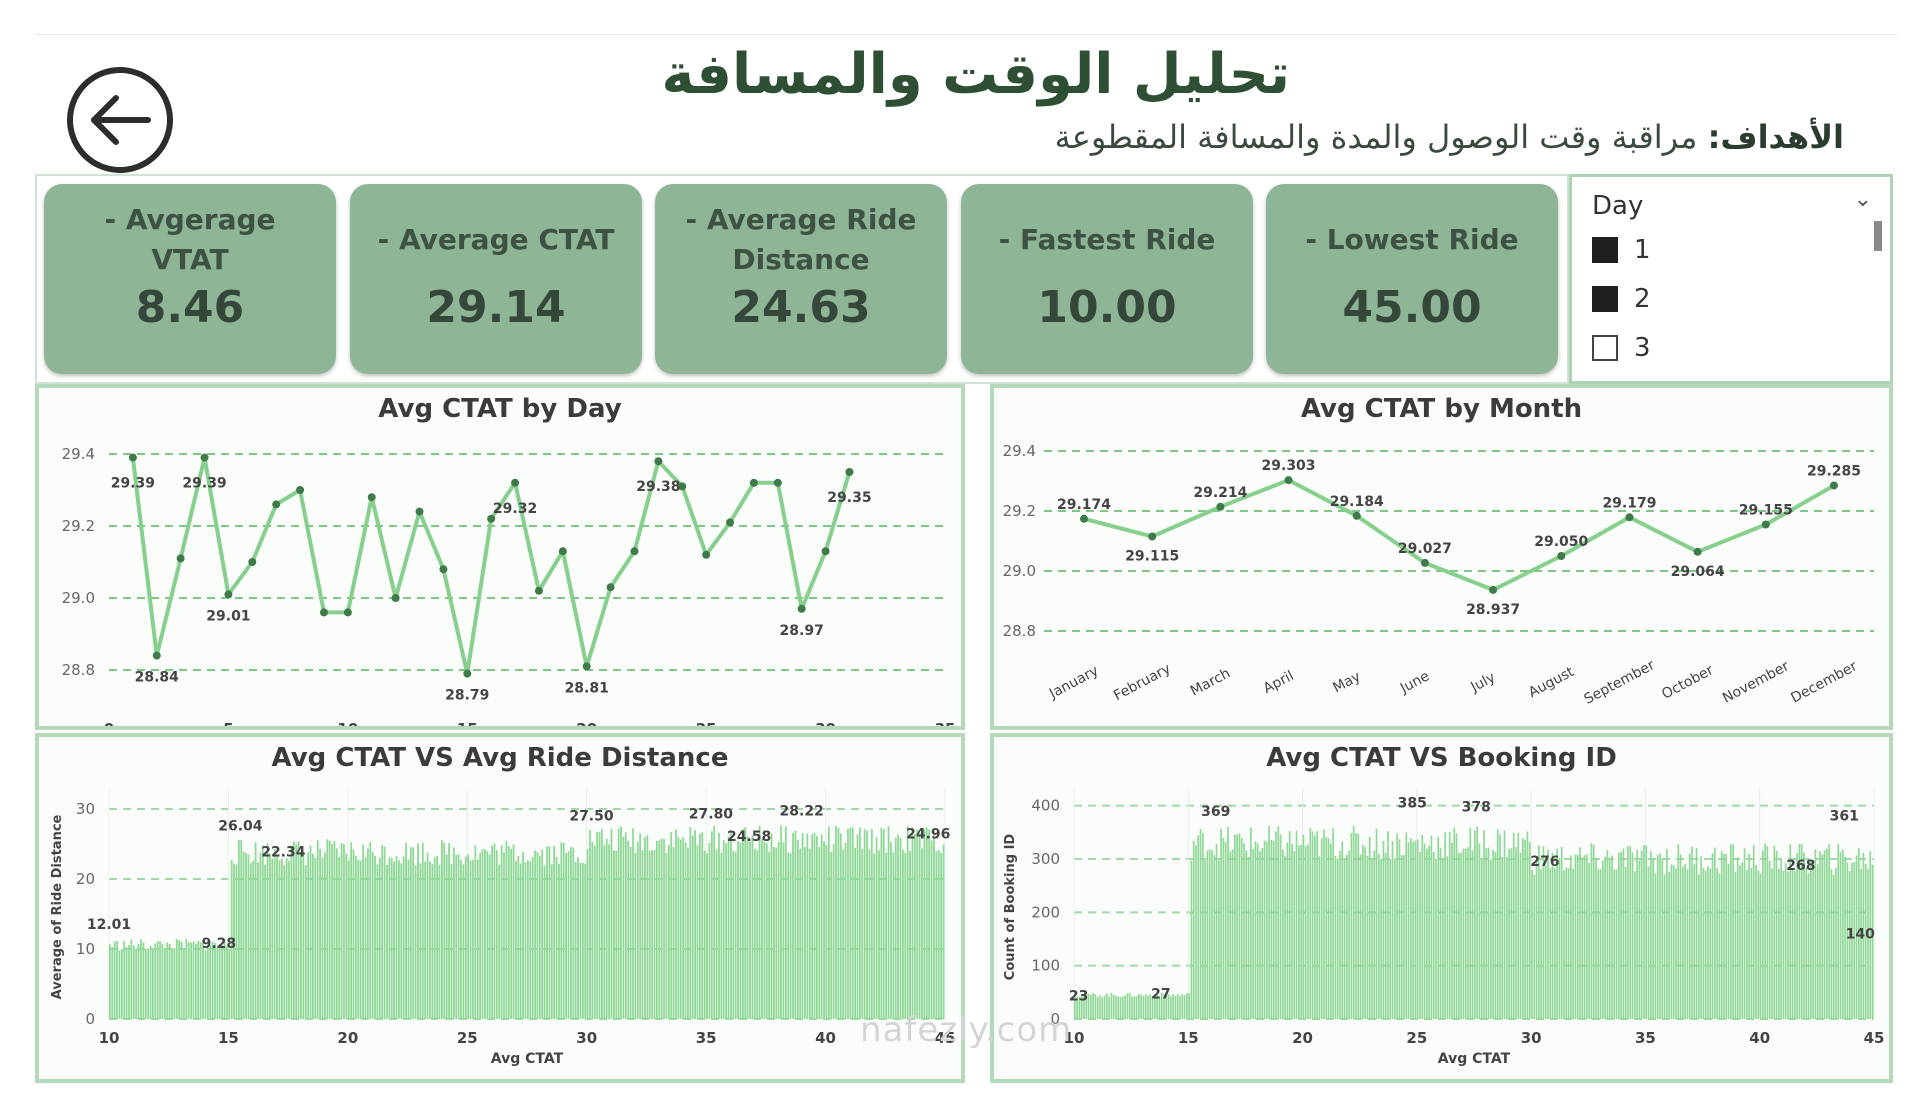  I want to click on chevron-down-icon: ⌄, so click(1862, 199).